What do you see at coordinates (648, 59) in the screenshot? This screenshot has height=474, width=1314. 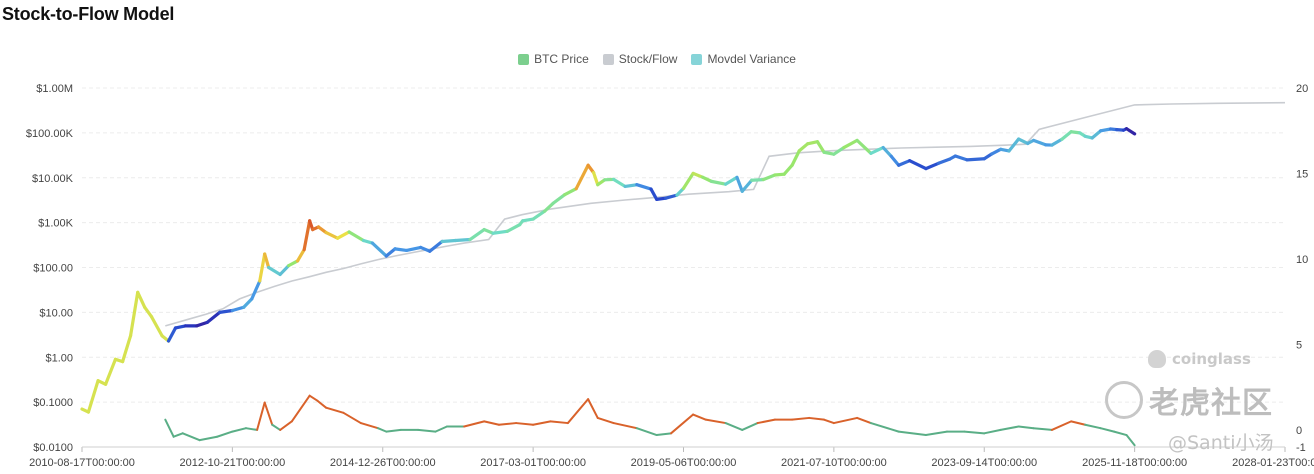 I see `legend-label-stock-flow: Stock/Flow` at bounding box center [648, 59].